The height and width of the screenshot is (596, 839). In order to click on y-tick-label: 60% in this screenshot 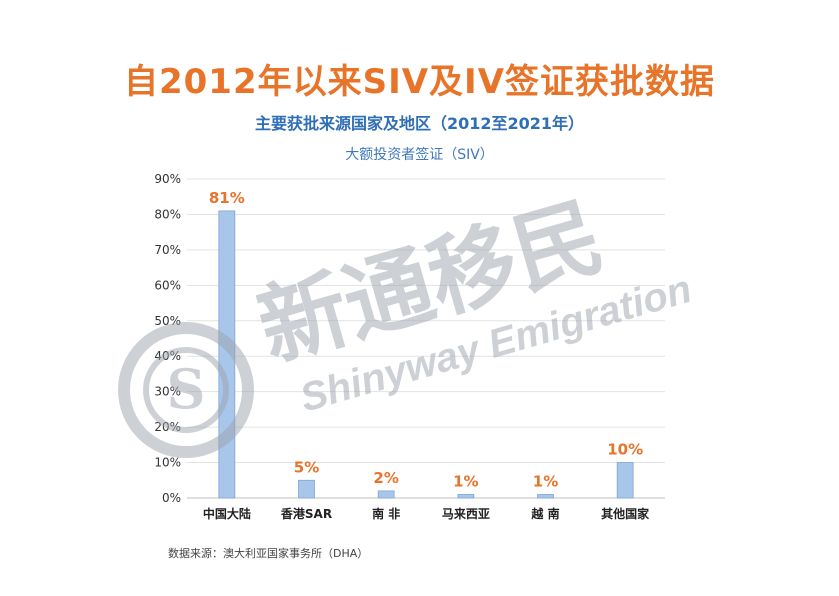, I will do `click(167, 285)`.